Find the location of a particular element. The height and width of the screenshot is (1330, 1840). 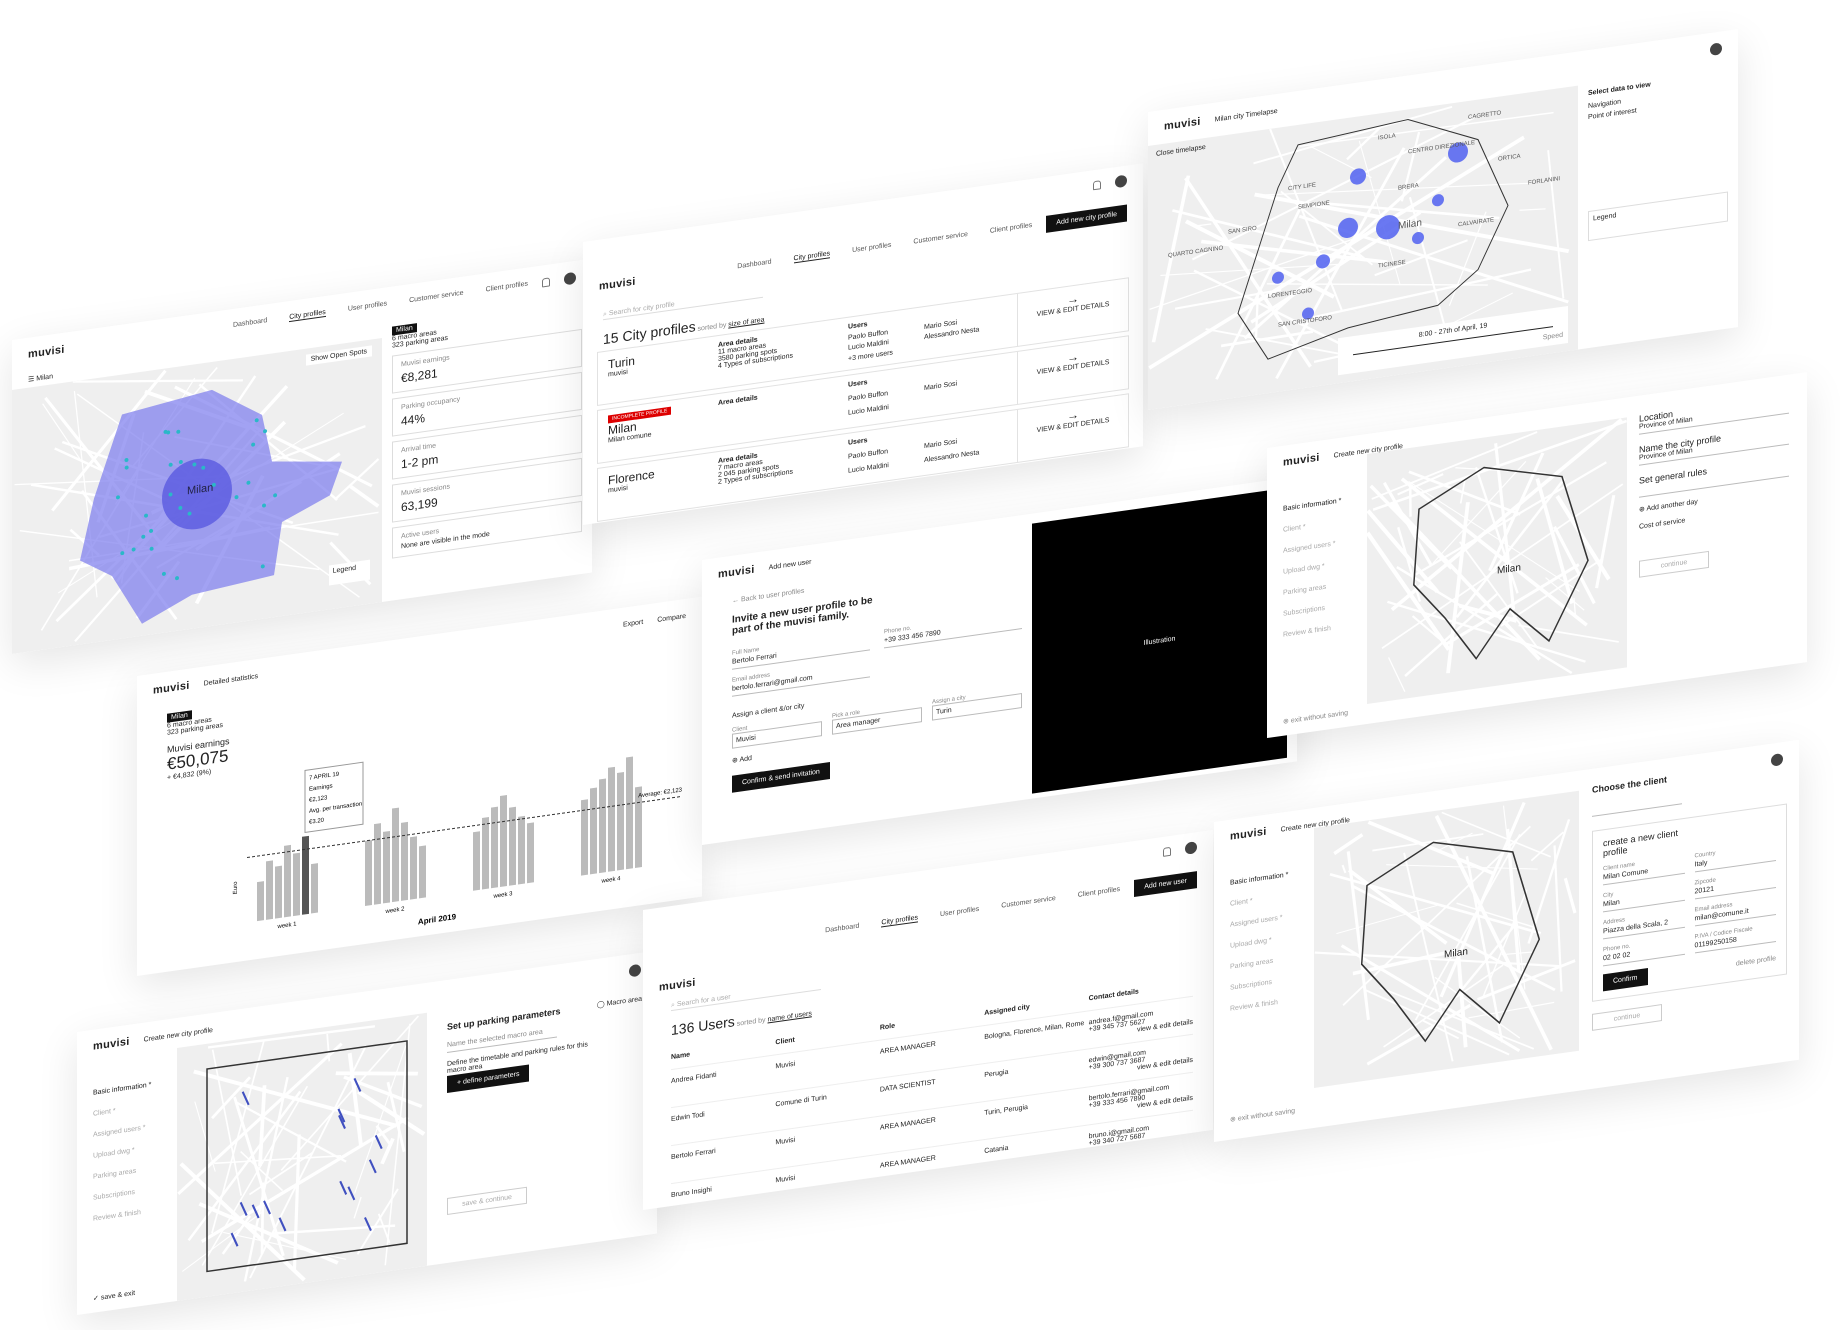

span: Add another day is located at coordinates (1672, 505).